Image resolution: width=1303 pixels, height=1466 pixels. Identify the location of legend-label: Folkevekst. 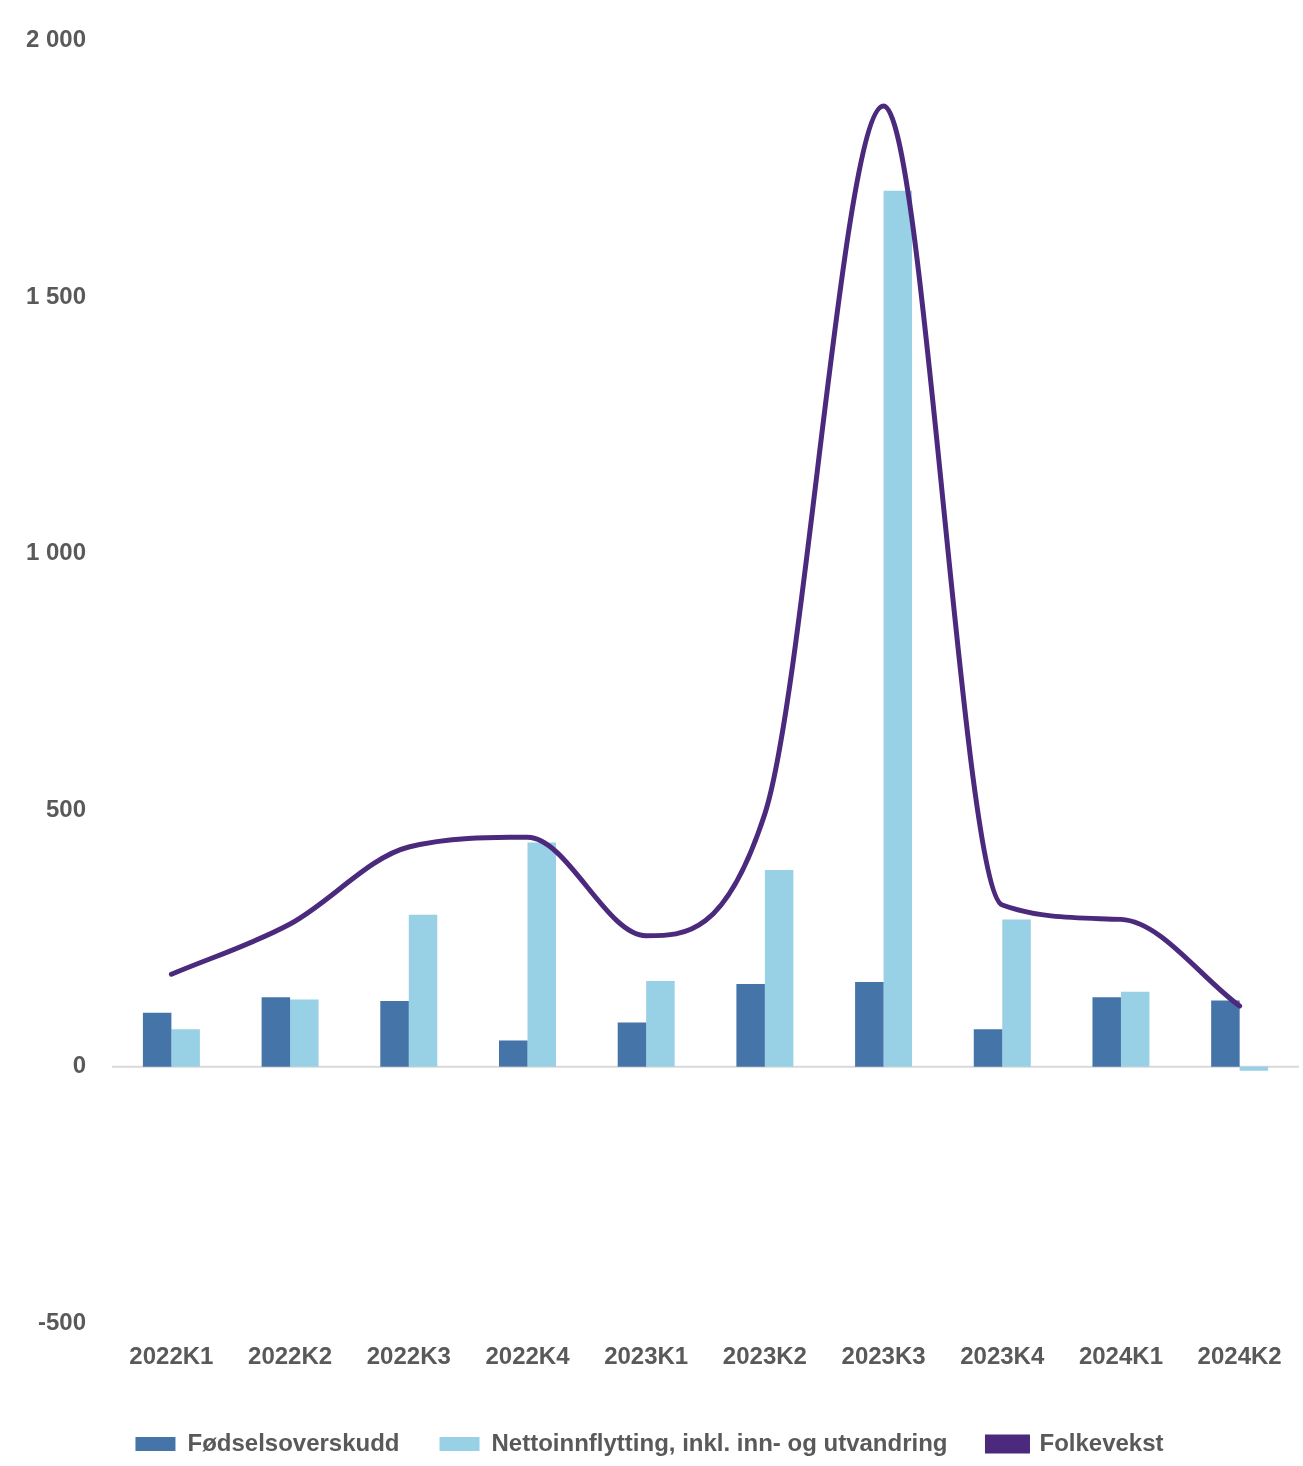
(1101, 1442).